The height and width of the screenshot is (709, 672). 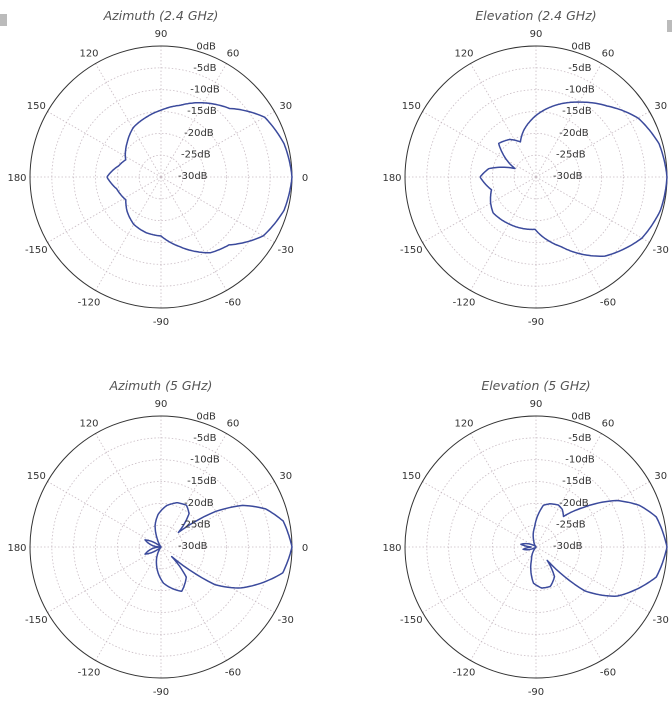 I want to click on chart-title: Elevation (2.4 GHz), so click(x=535, y=15).